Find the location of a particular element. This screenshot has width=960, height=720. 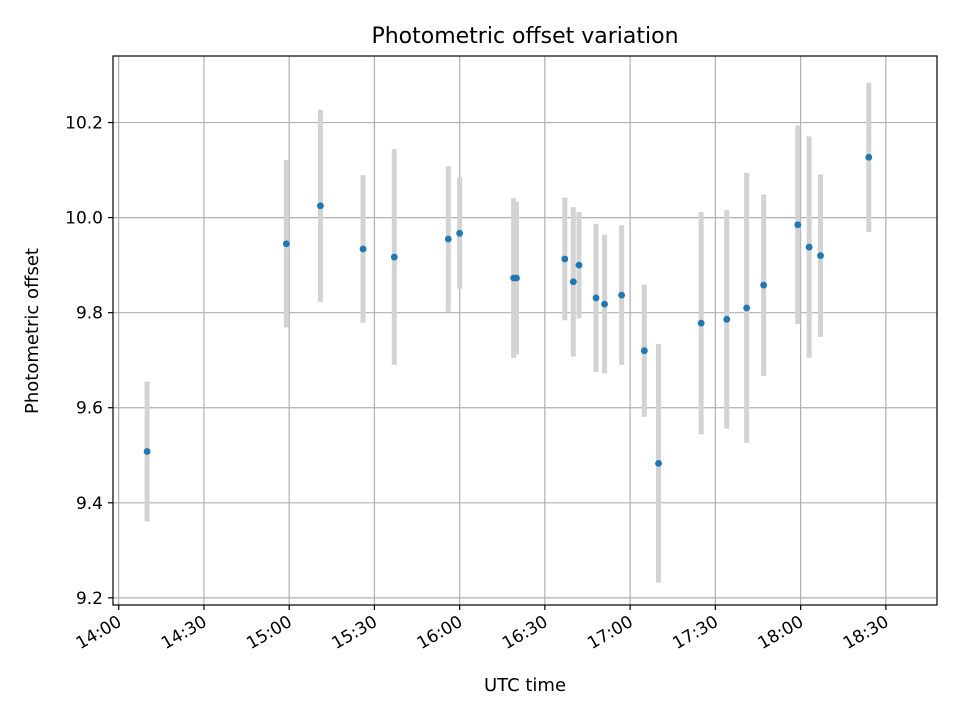

y-tick-label: 10.0 is located at coordinates (84, 219).